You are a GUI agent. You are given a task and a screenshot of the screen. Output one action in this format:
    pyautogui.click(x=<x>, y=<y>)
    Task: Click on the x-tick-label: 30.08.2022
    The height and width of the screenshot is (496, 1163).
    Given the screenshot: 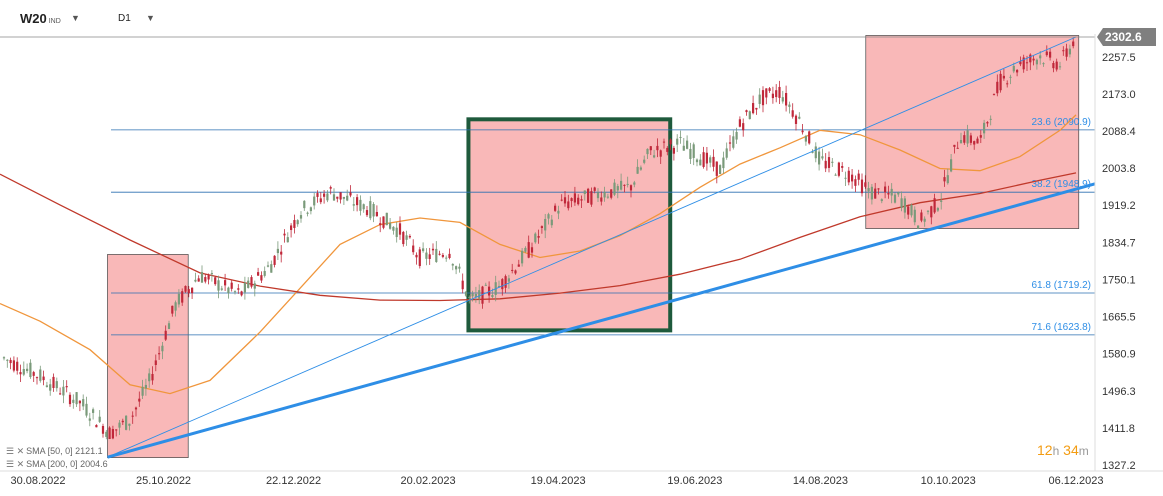 What is the action you would take?
    pyautogui.click(x=37, y=481)
    